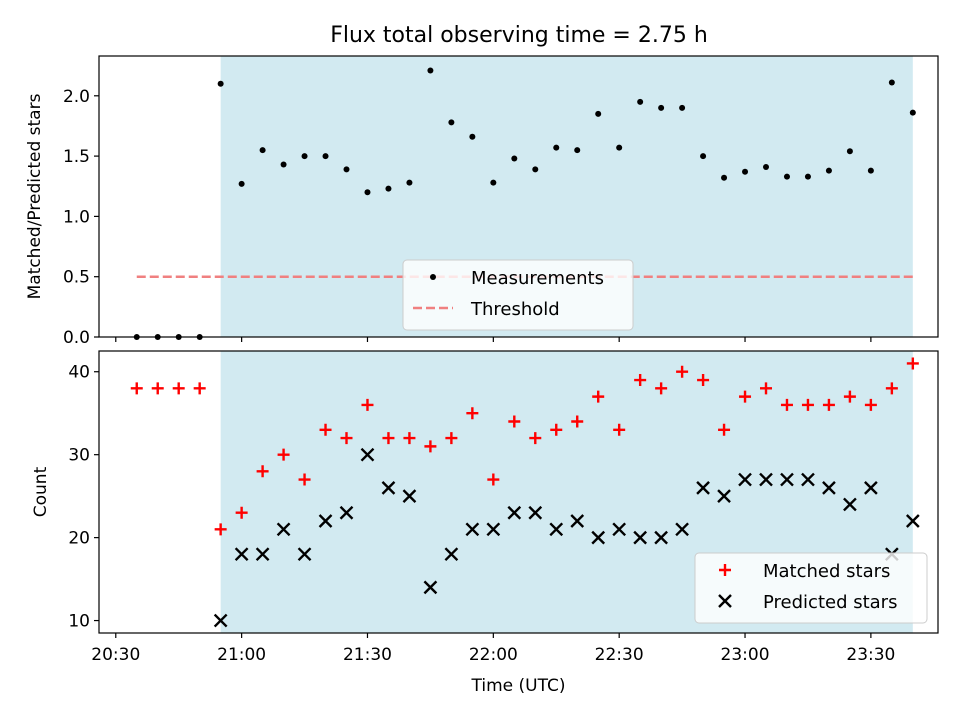  What do you see at coordinates (870, 655) in the screenshot?
I see `x-tick-label-1-6: 23:30` at bounding box center [870, 655].